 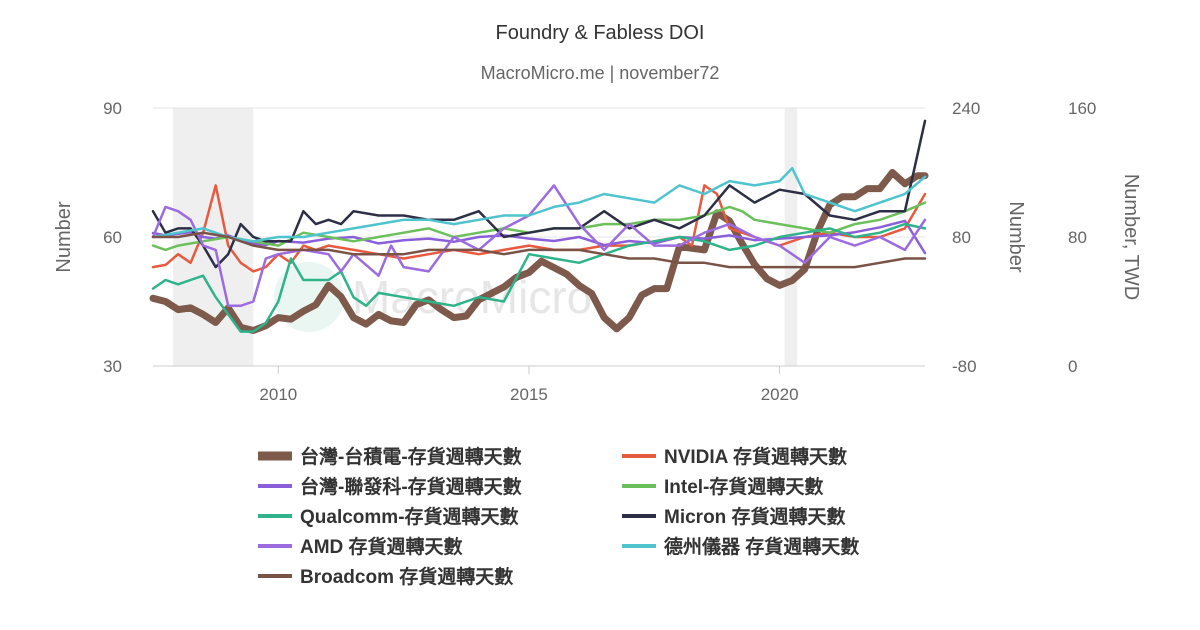 I want to click on legend-label: 德州儀器 存貨週轉天數, so click(x=761, y=546).